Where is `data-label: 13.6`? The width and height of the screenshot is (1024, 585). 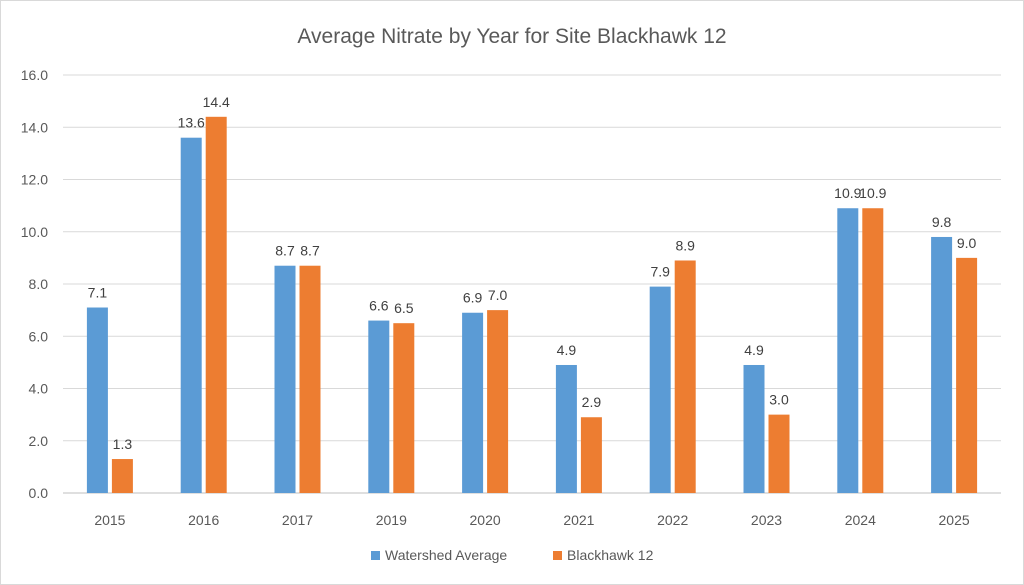
data-label: 13.6 is located at coordinates (191, 123).